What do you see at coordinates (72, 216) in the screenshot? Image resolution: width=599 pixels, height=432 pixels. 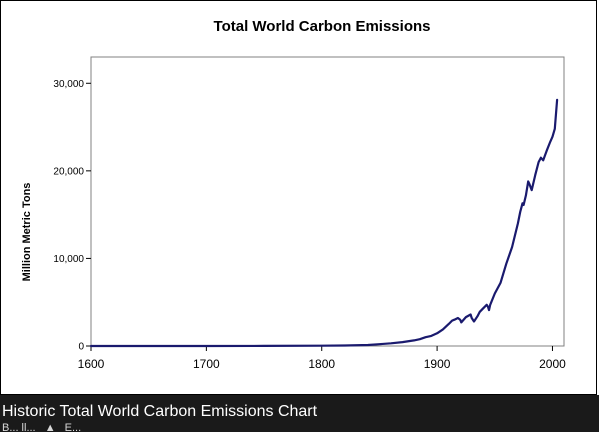 I see `y-axis: 0 10,000 20,000 30,000` at bounding box center [72, 216].